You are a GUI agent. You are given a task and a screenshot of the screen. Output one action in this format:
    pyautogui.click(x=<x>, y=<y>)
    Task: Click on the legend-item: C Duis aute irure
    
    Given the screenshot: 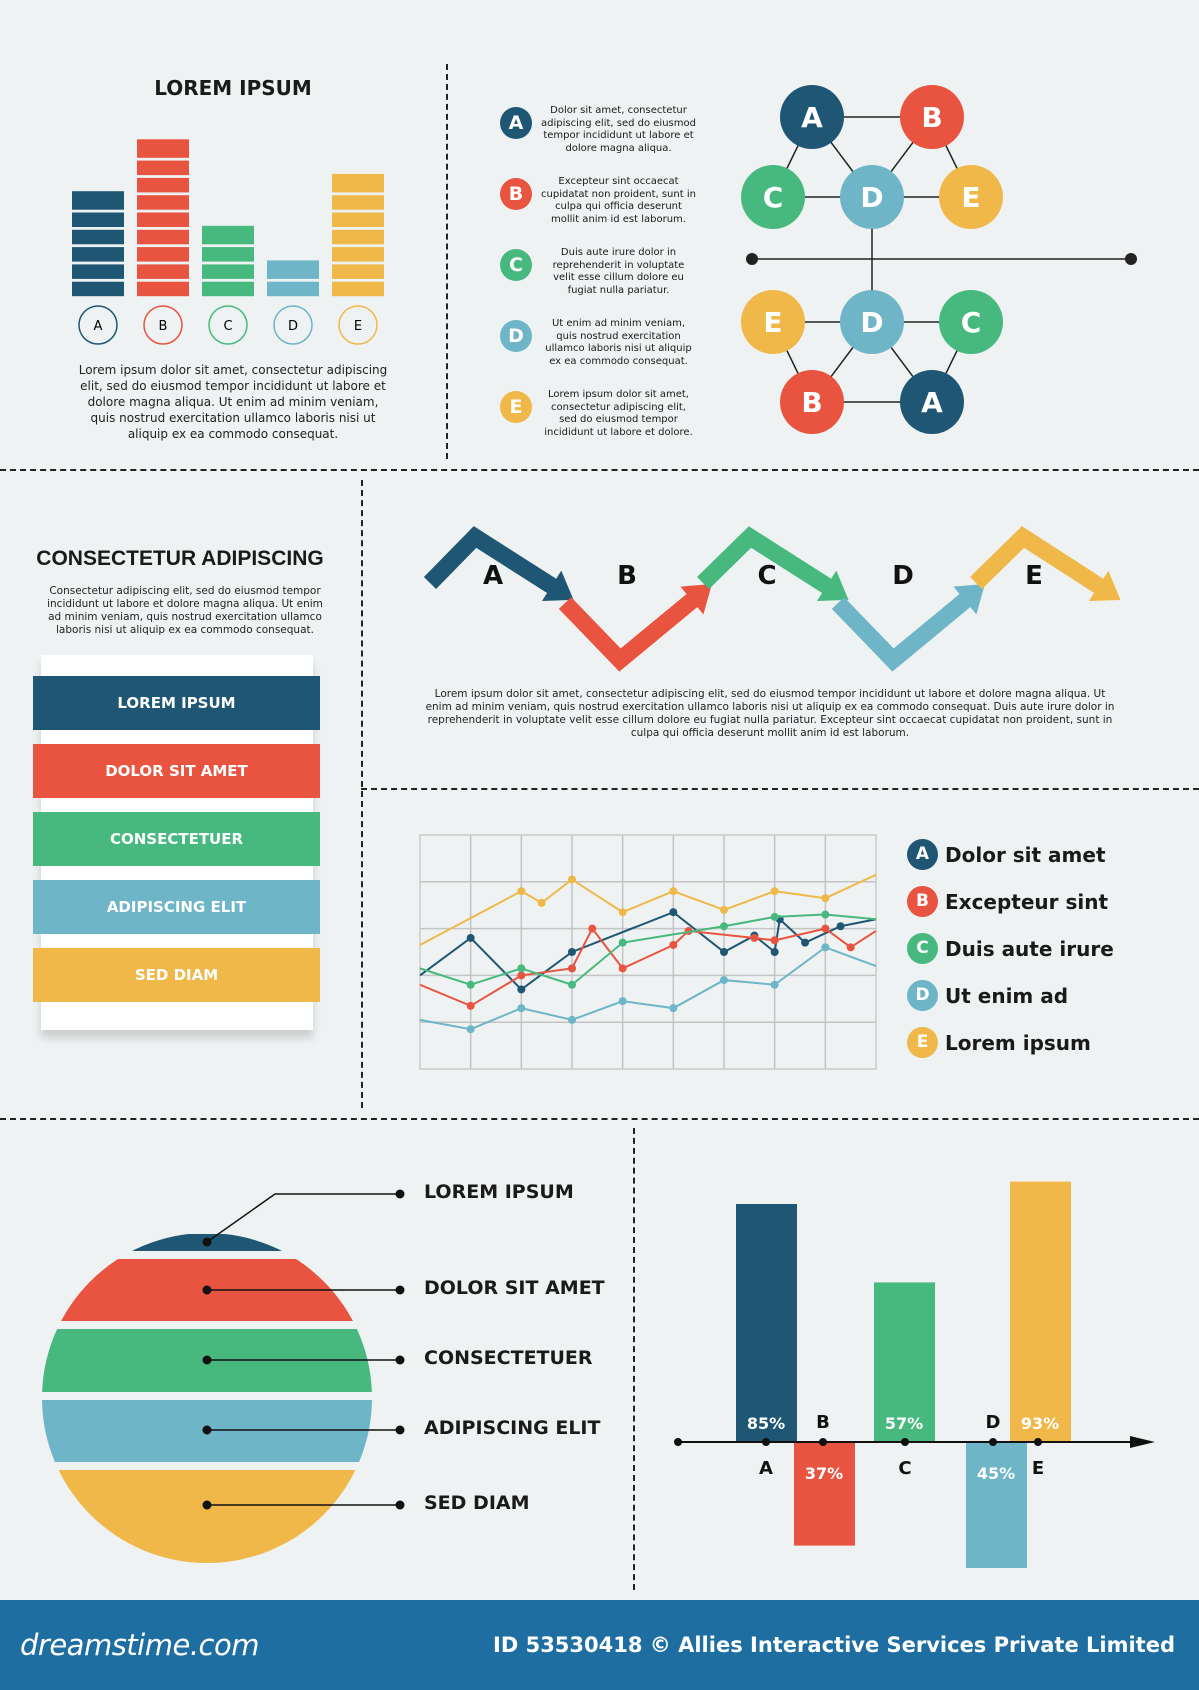 What is the action you would take?
    pyautogui.click(x=1010, y=948)
    